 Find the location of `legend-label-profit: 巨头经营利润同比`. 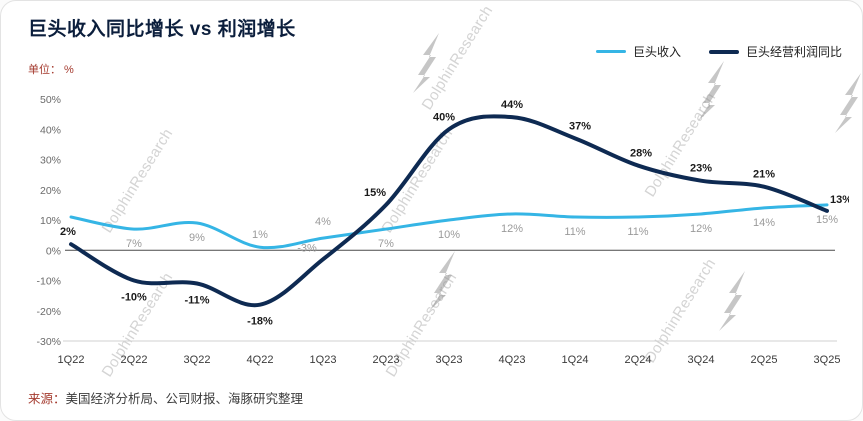

legend-label-profit: 巨头经营利润同比 is located at coordinates (793, 52).